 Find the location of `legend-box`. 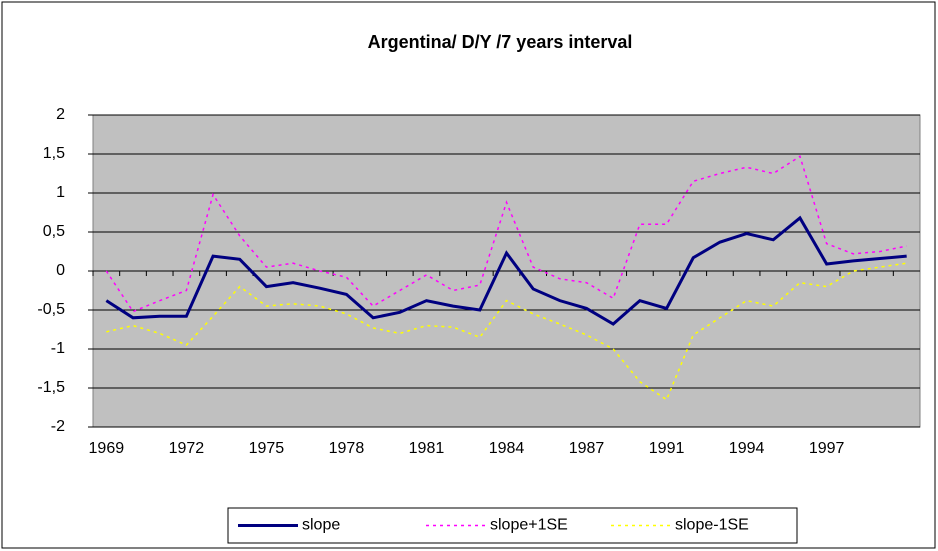

legend-box is located at coordinates (512, 525).